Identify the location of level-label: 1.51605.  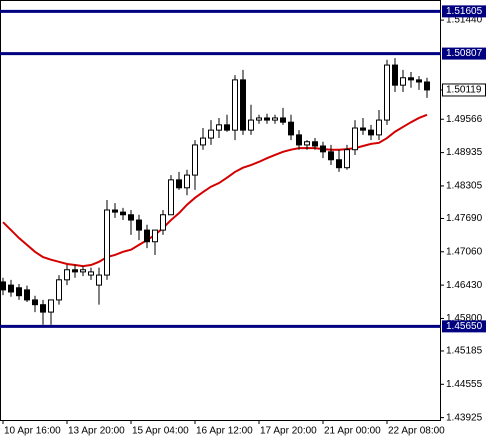
(464, 11).